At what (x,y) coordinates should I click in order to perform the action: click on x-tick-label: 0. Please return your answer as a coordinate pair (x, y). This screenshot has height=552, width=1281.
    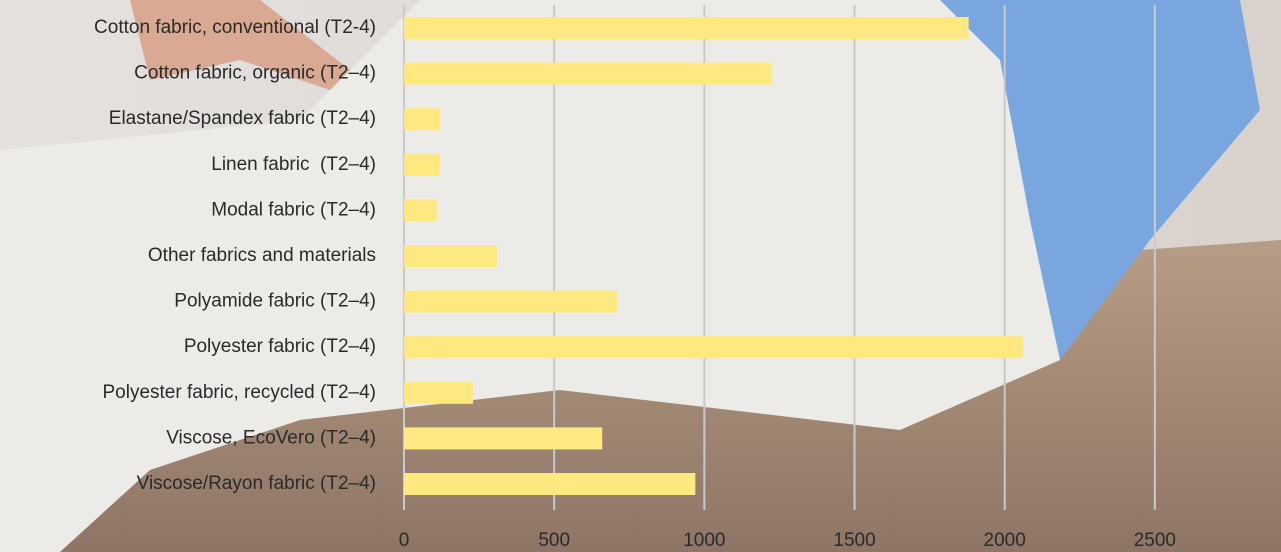
    Looking at the image, I should click on (404, 540).